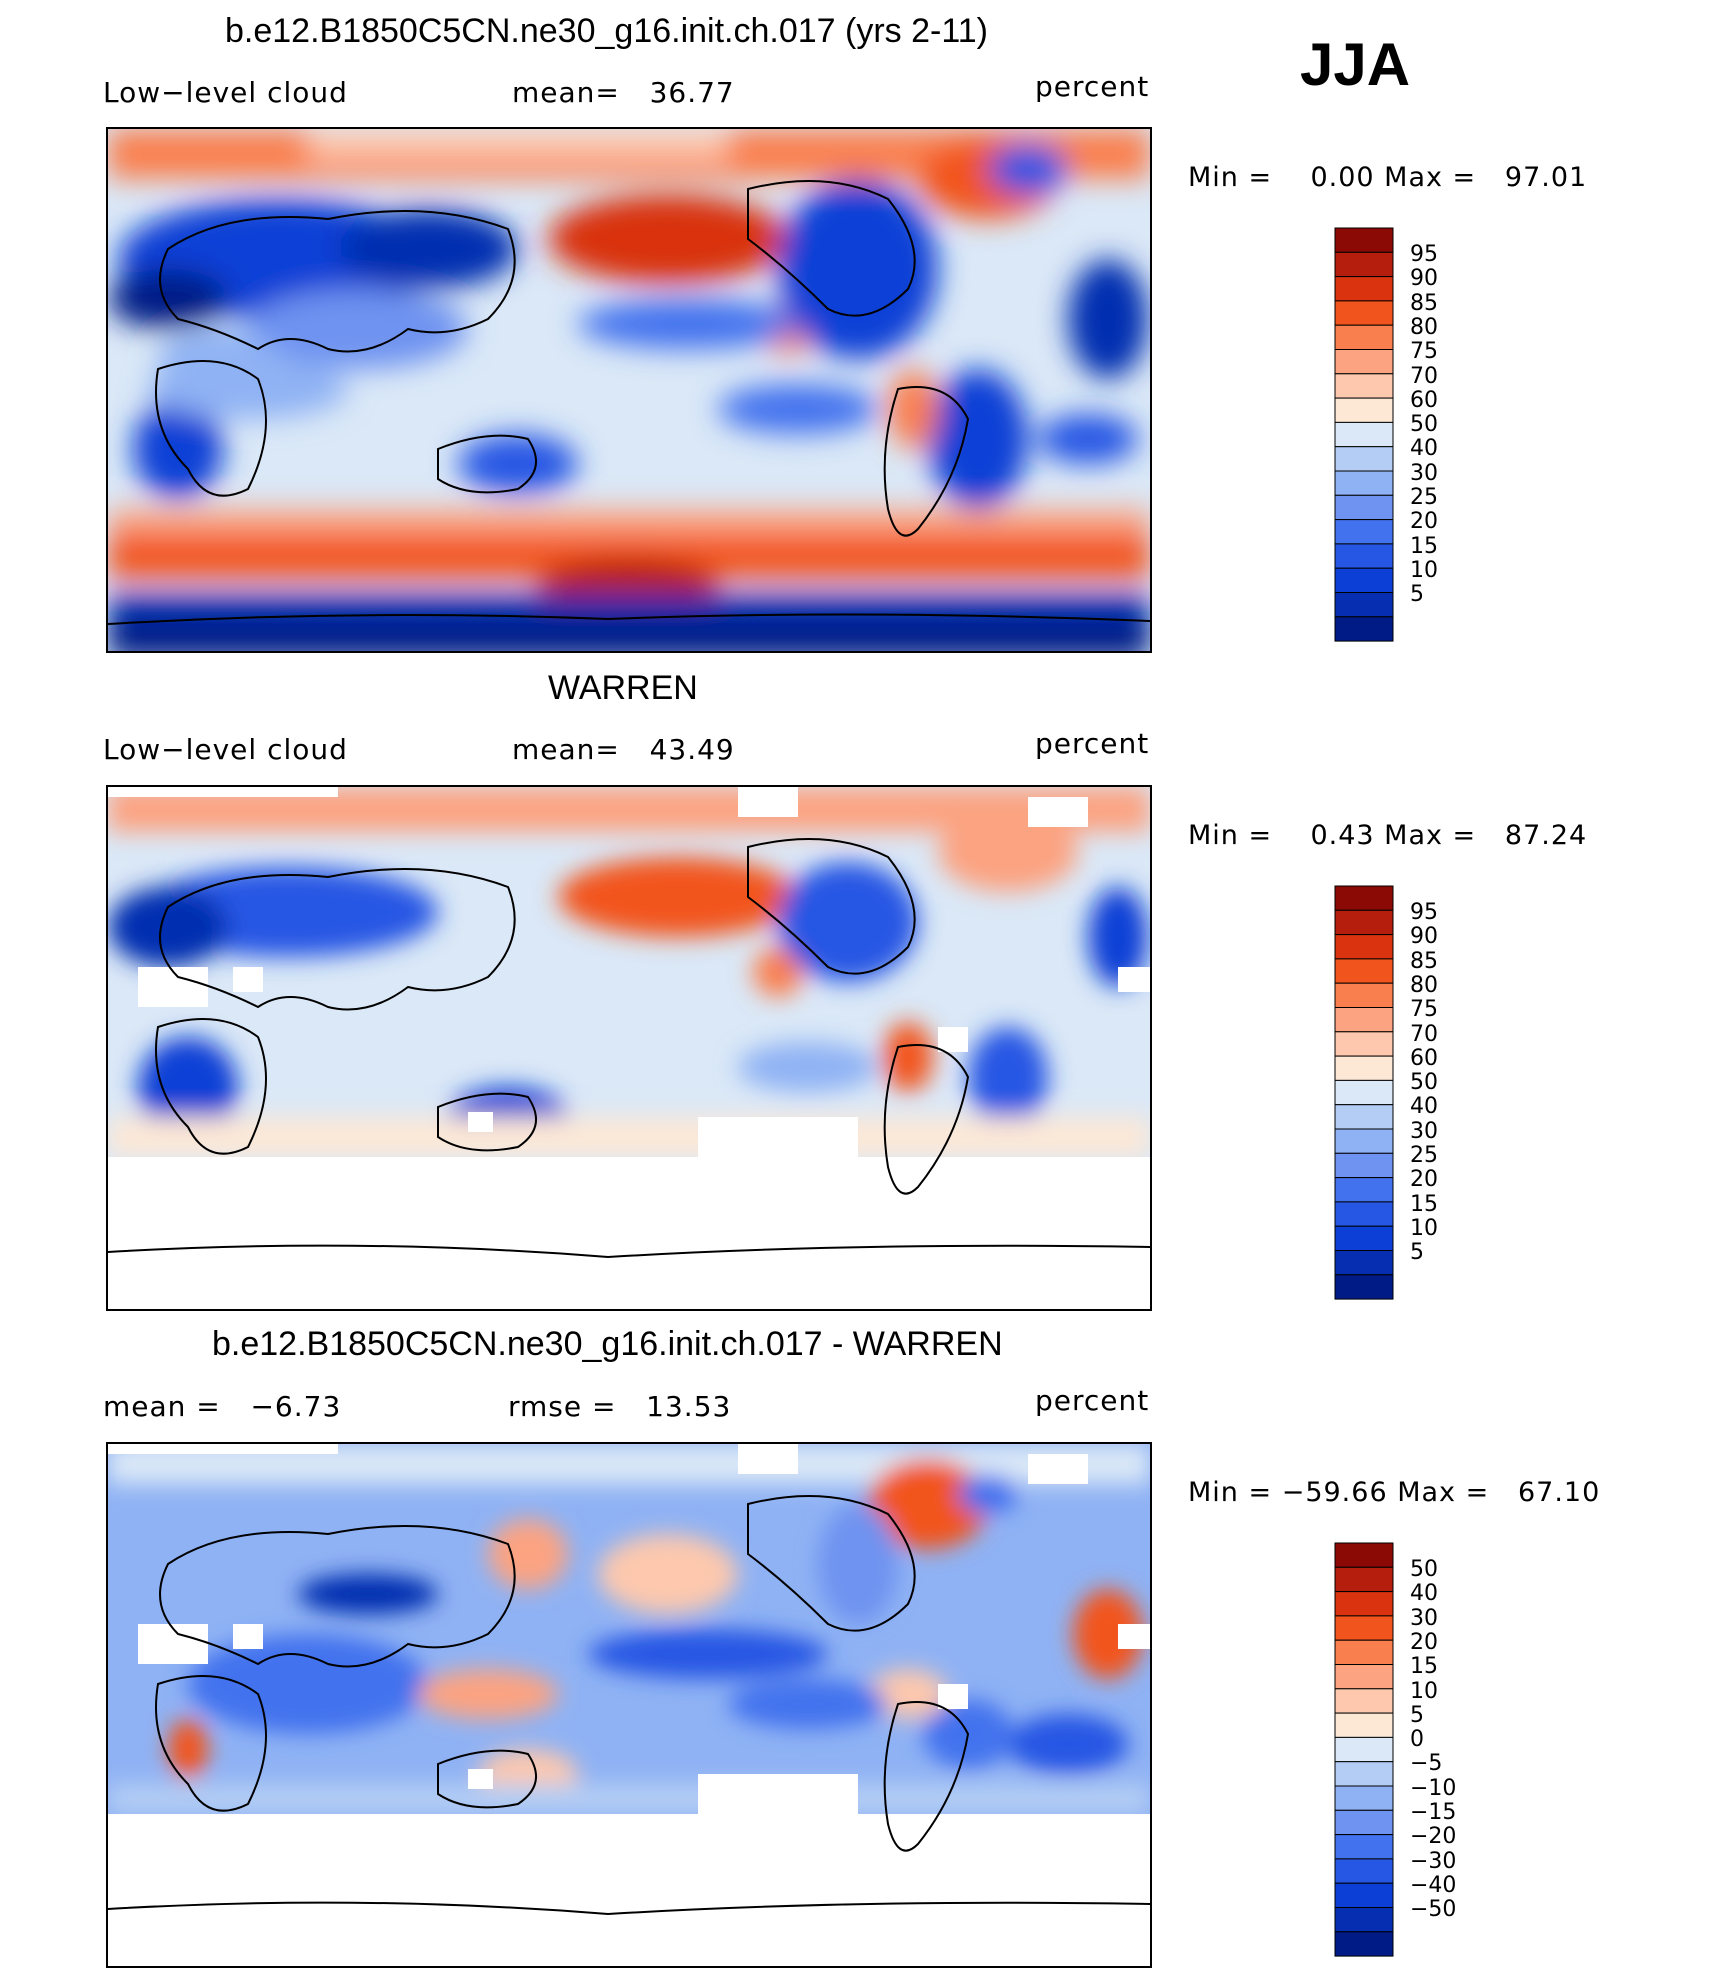 The height and width of the screenshot is (1975, 1710). I want to click on panel-obs-colorbar-swatches, so click(1364, 1092).